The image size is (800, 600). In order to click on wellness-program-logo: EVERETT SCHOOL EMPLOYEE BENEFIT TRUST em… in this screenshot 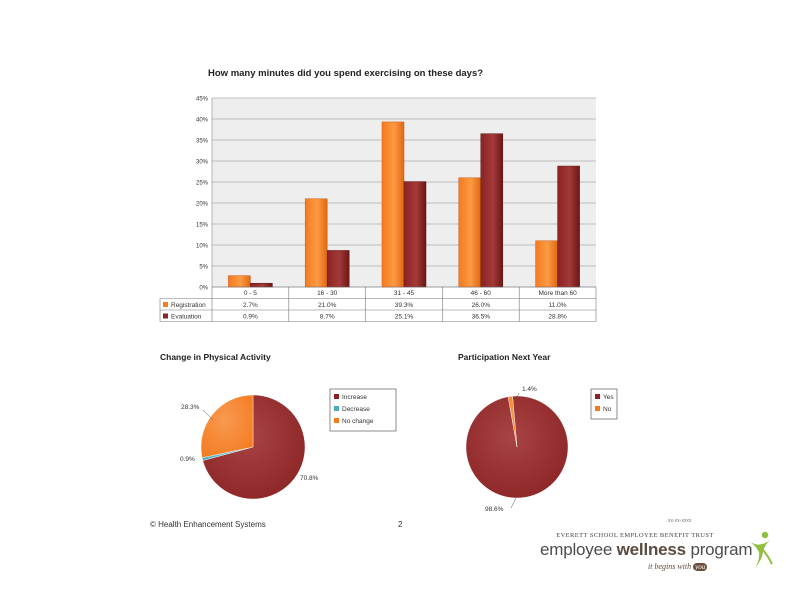, I will do `click(660, 556)`.